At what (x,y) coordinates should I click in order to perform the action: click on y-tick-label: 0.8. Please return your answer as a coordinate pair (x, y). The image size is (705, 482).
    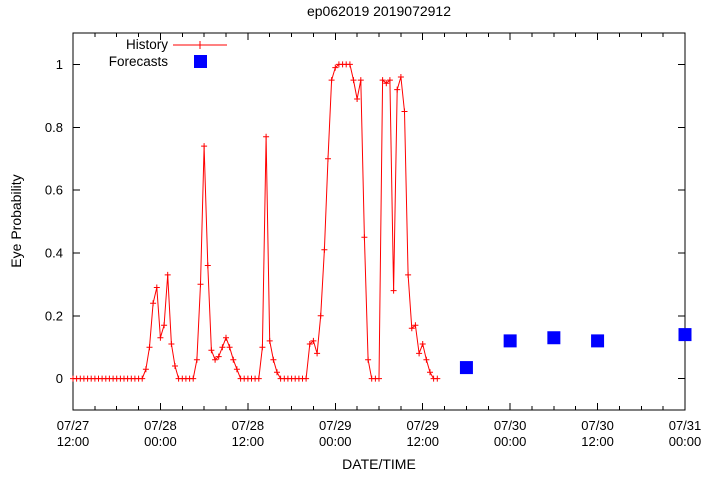
    Looking at the image, I should click on (54, 127).